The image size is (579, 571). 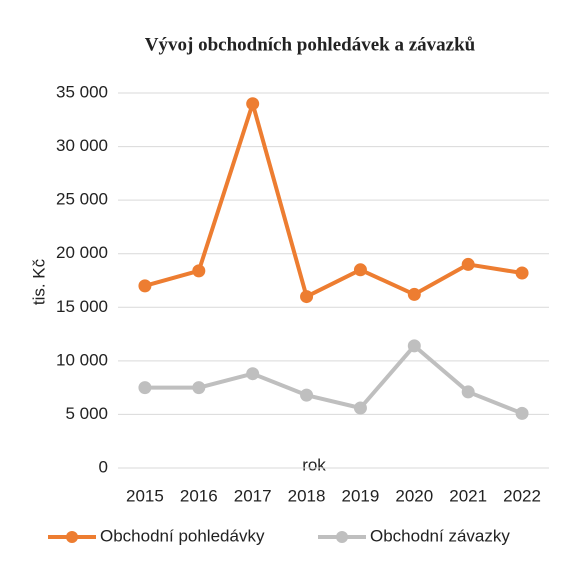 I want to click on x-tick-label: 2022, so click(x=522, y=495).